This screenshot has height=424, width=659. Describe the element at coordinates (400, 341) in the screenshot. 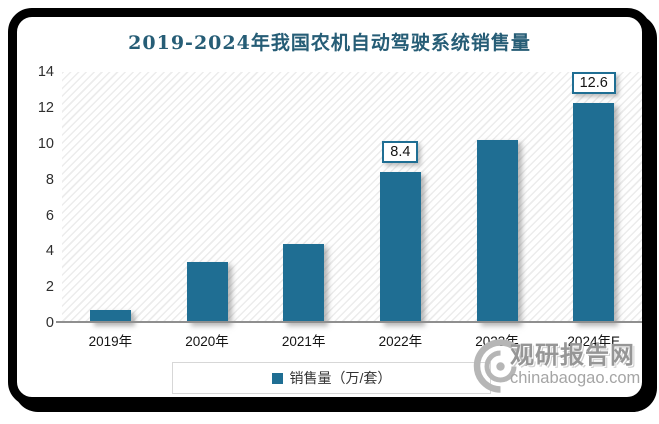

I see `x-tick: 2022年` at that location.